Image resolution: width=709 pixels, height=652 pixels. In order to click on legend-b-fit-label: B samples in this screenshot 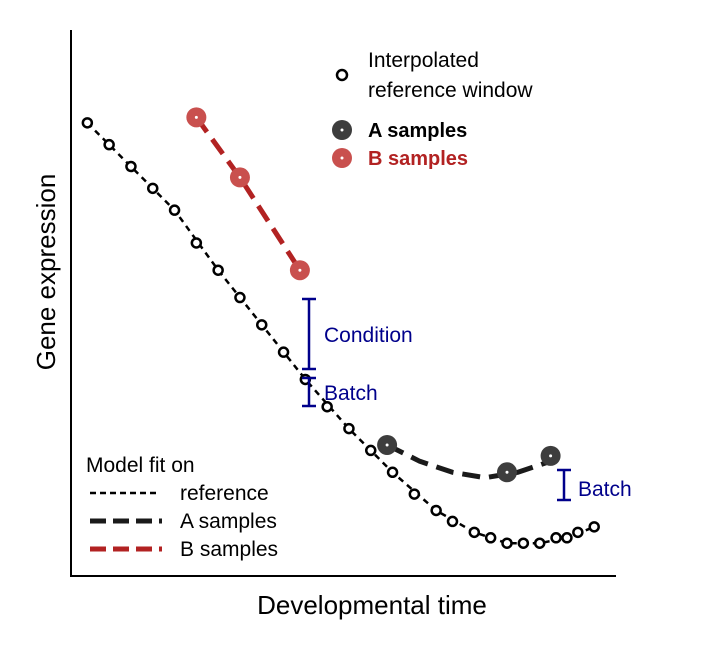, I will do `click(229, 549)`.